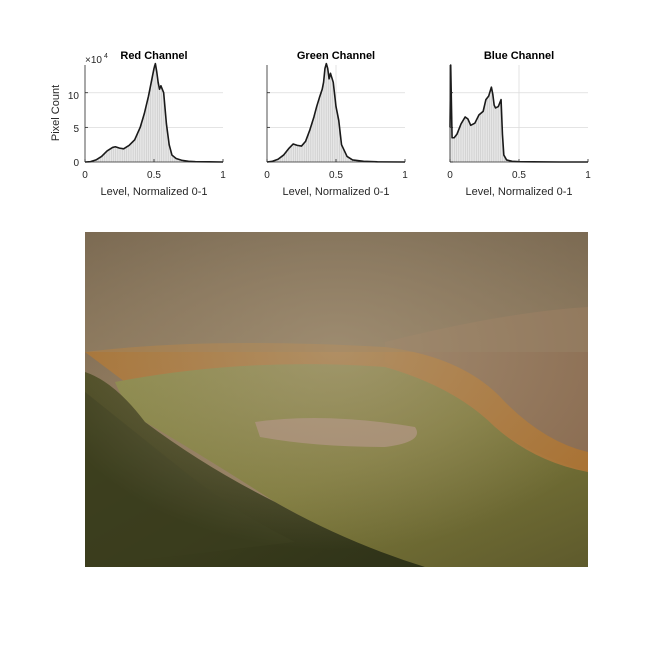 The height and width of the screenshot is (650, 650). Describe the element at coordinates (76, 129) in the screenshot. I see `red-y-tick-5: 5` at that location.